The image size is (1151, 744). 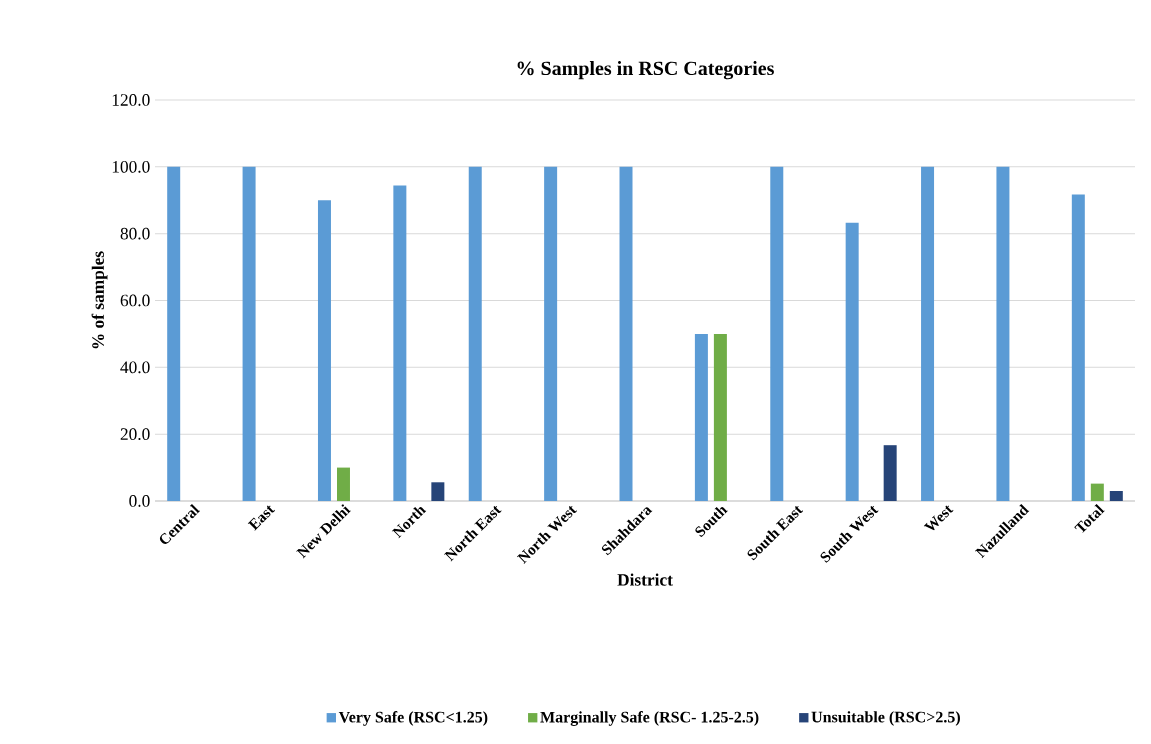 What do you see at coordinates (139, 501) in the screenshot?
I see `y-tick-label: 0.0` at bounding box center [139, 501].